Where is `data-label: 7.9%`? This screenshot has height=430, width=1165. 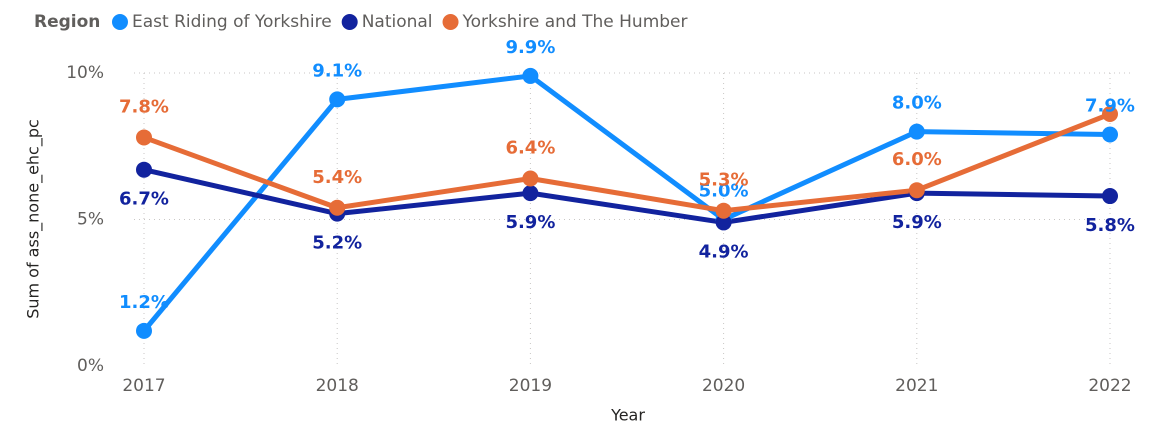 data-label: 7.9% is located at coordinates (1110, 106).